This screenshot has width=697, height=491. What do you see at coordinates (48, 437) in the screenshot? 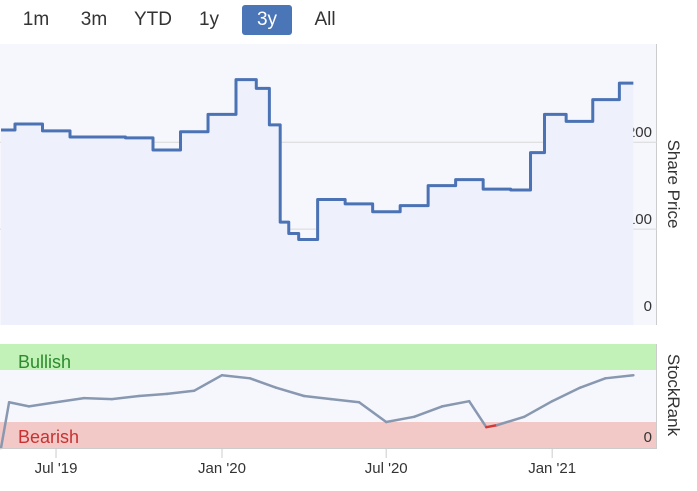
I see `bearish-label: Bearish` at bounding box center [48, 437].